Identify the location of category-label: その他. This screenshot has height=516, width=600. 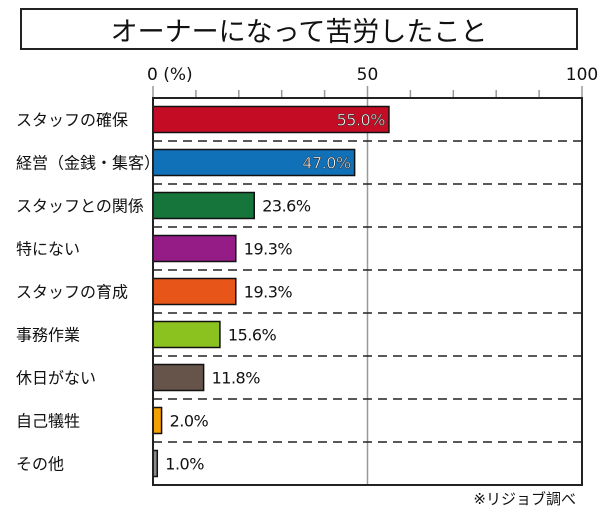
(40, 464).